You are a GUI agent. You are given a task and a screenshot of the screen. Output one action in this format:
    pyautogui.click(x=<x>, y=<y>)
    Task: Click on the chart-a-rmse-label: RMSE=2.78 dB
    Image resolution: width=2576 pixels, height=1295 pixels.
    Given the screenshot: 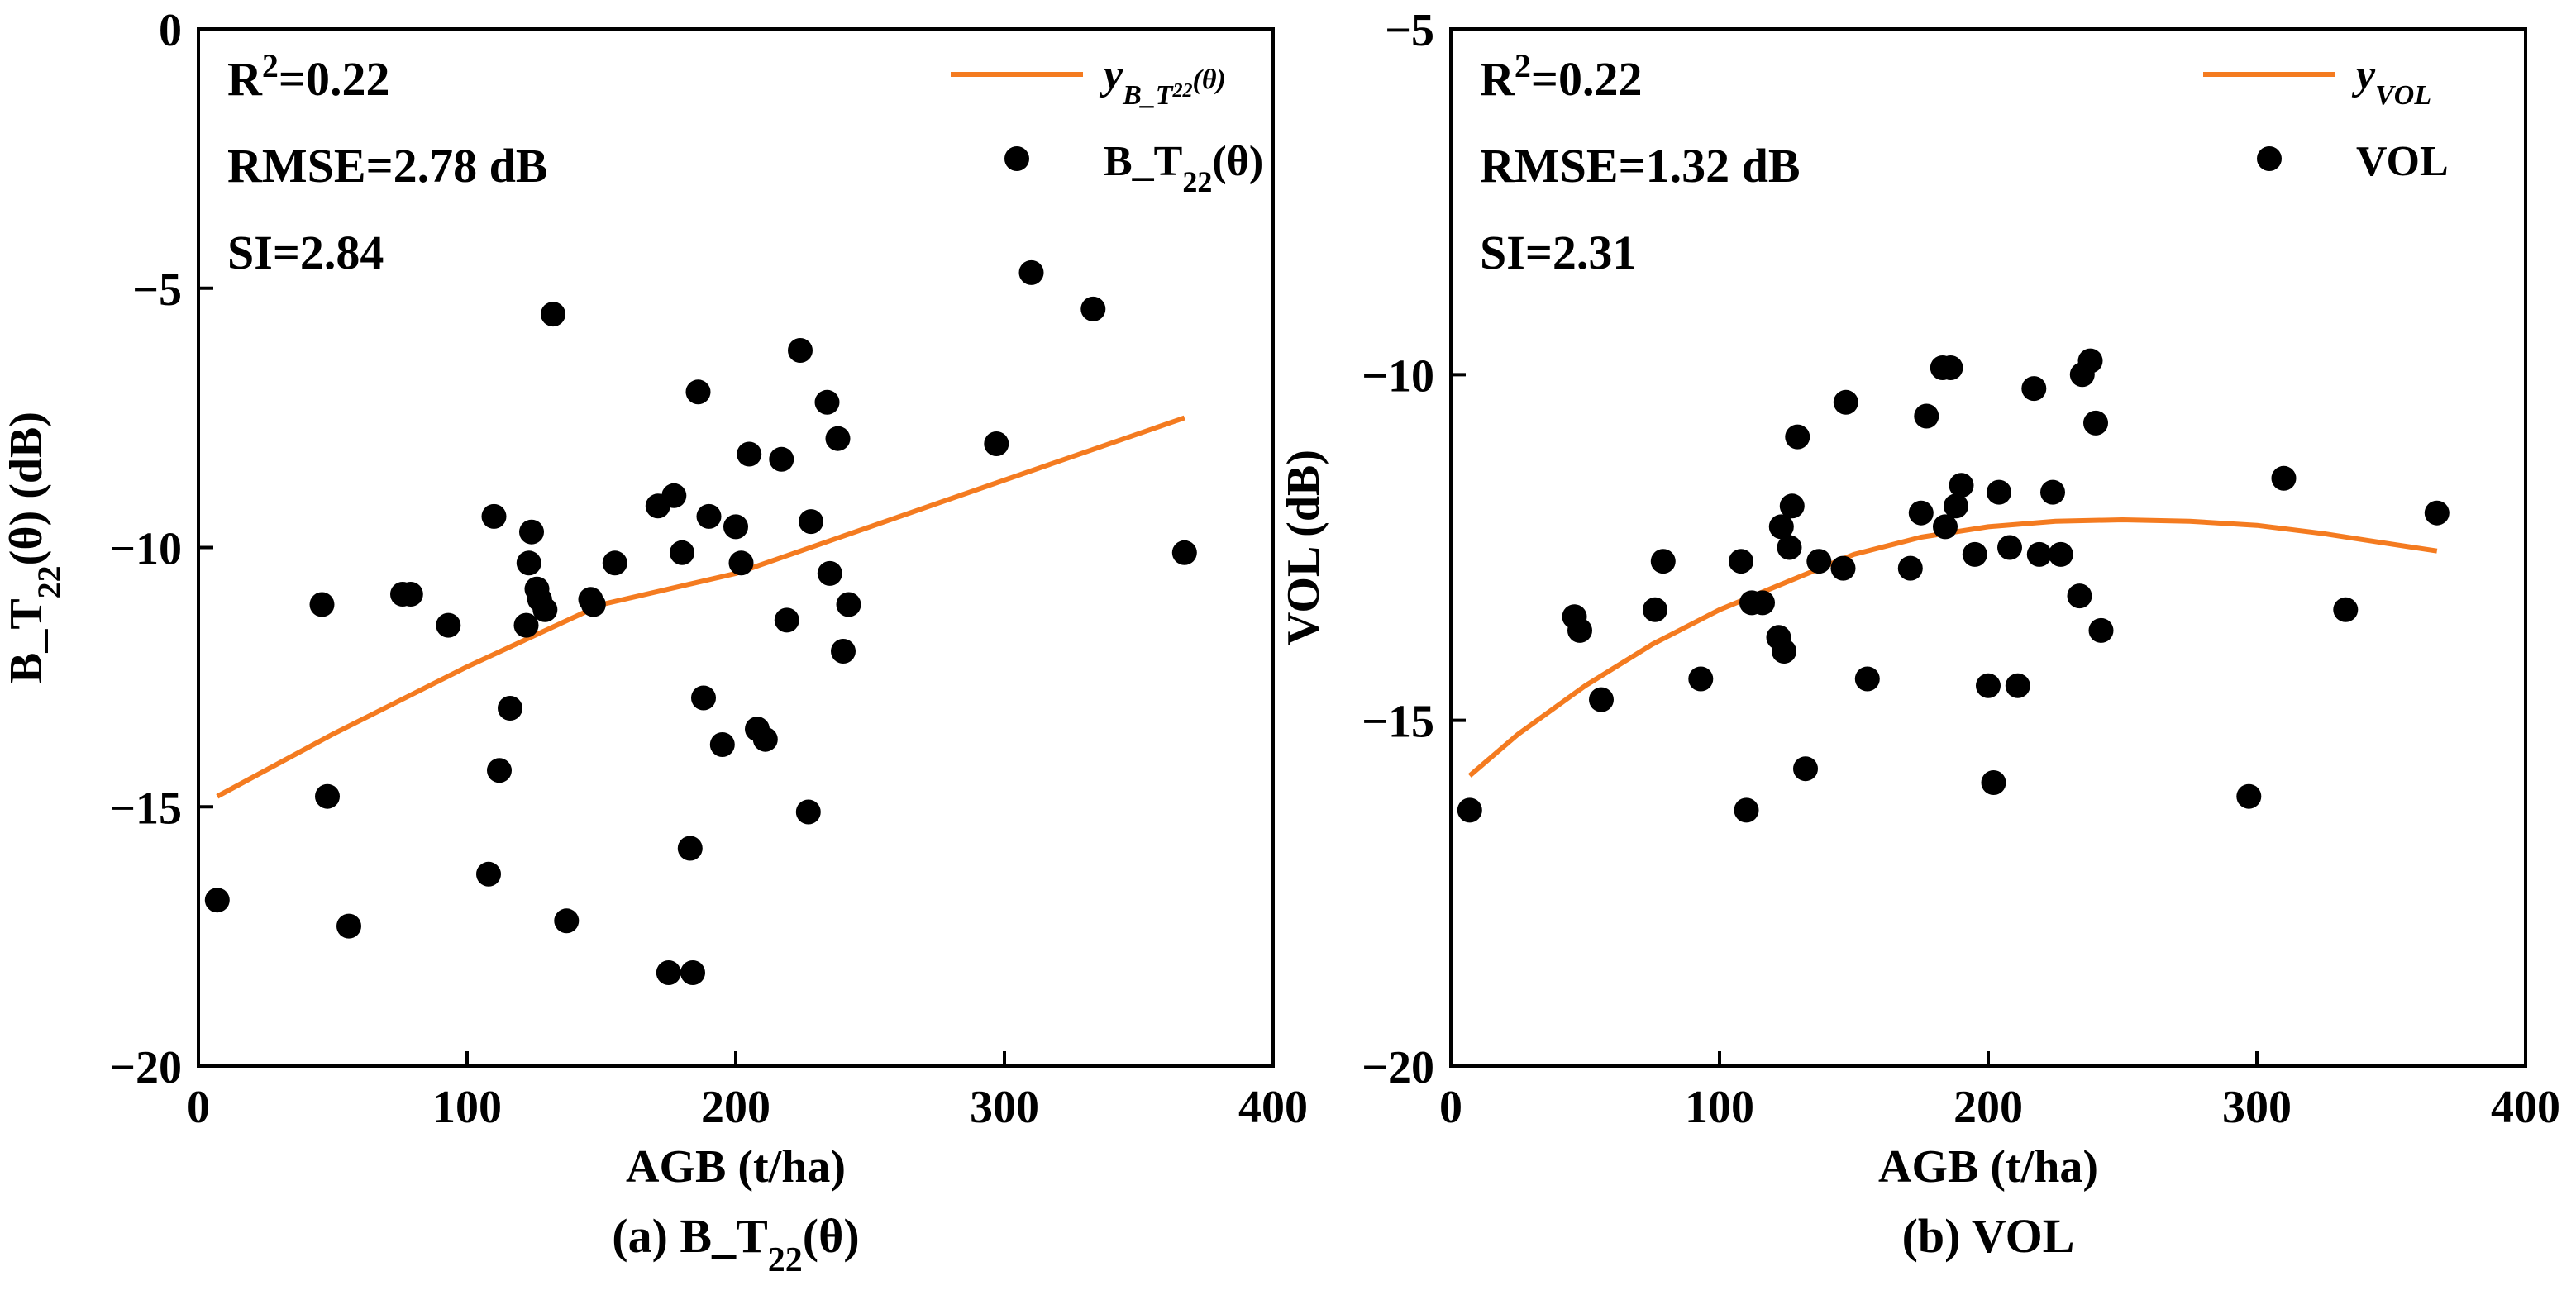 What is the action you would take?
    pyautogui.click(x=387, y=166)
    